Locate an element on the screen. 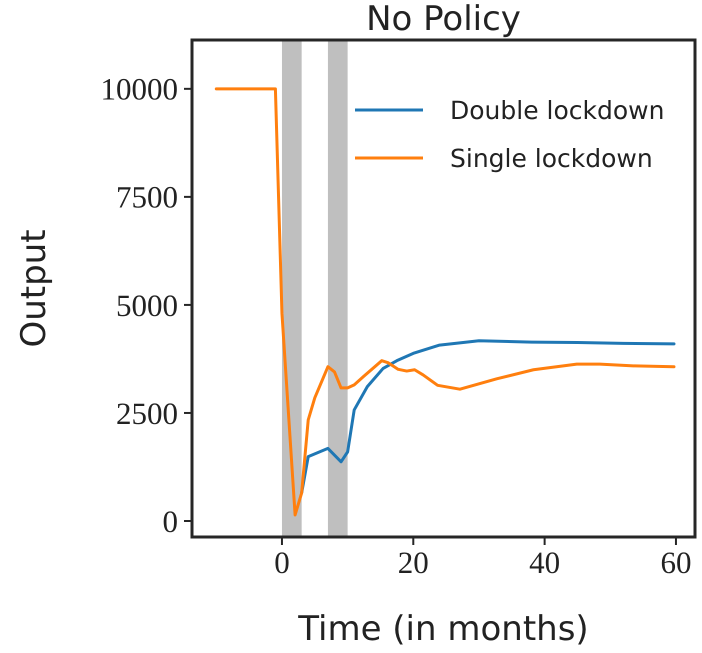  chart-title: No Policy is located at coordinates (443, 19).